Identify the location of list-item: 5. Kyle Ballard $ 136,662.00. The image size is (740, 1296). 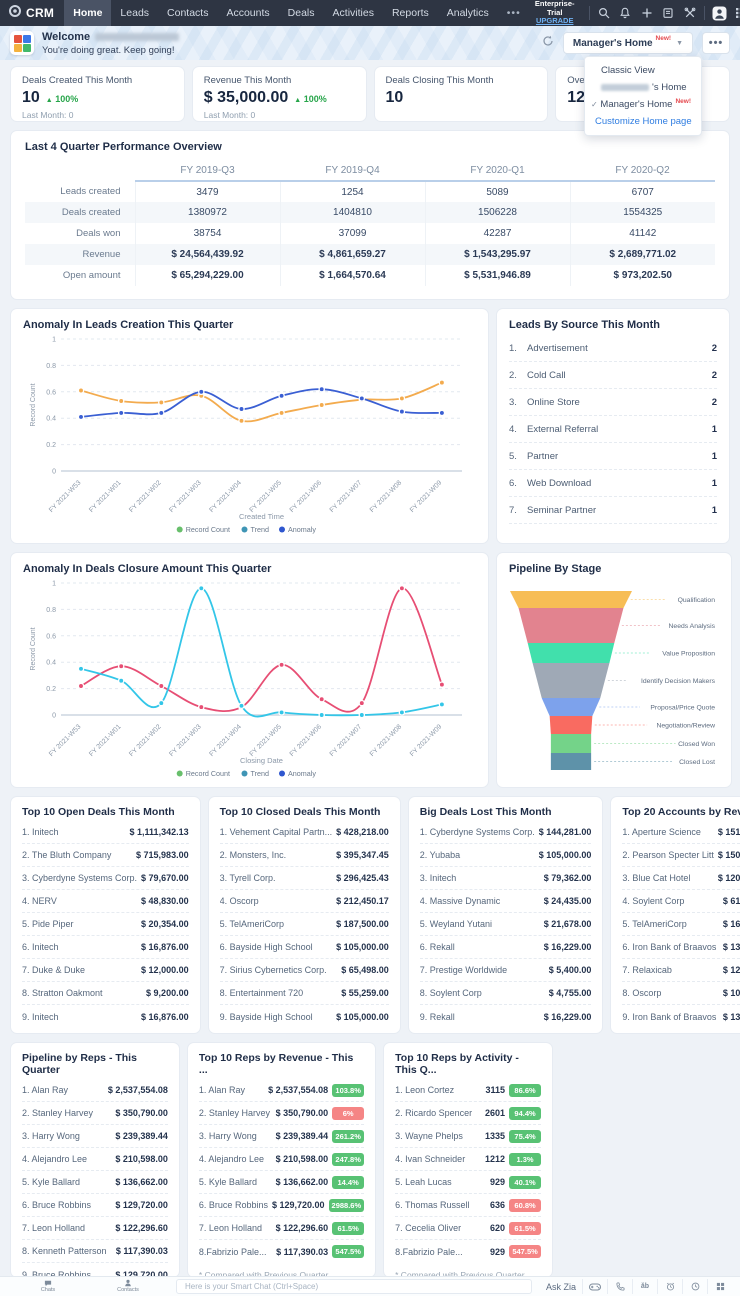
(95, 1182).